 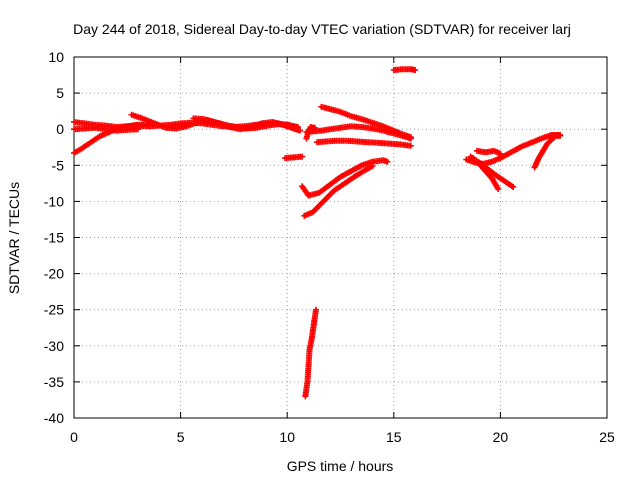 What do you see at coordinates (54, 382) in the screenshot?
I see `y-tick-label: -35` at bounding box center [54, 382].